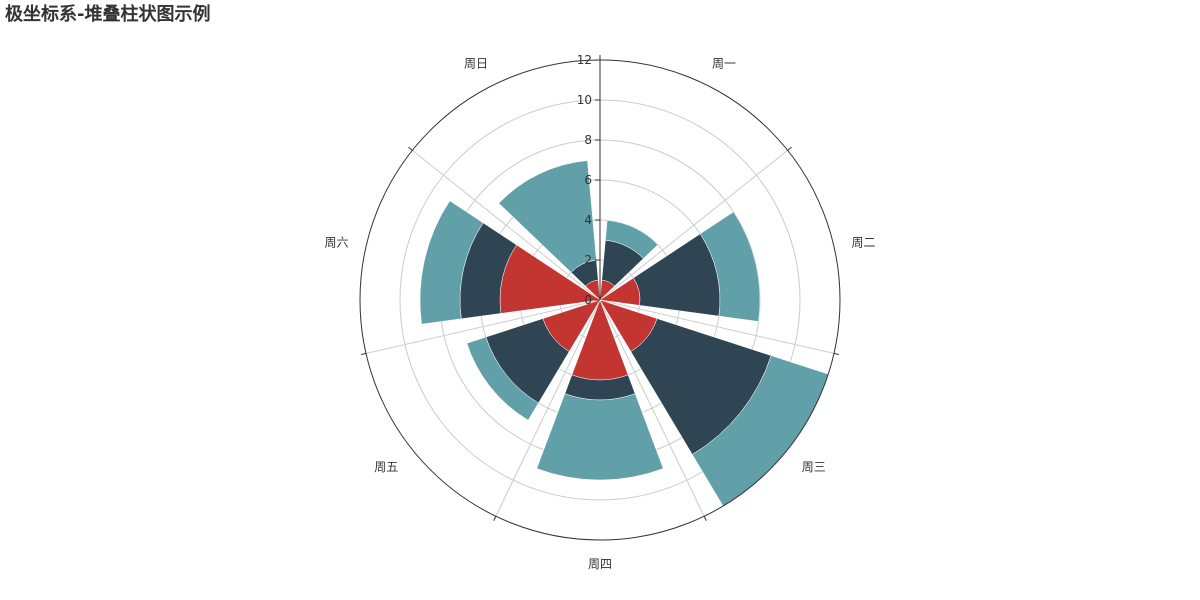  Describe the element at coordinates (724, 64) in the screenshot. I see `category-label-周一: 周一` at that location.